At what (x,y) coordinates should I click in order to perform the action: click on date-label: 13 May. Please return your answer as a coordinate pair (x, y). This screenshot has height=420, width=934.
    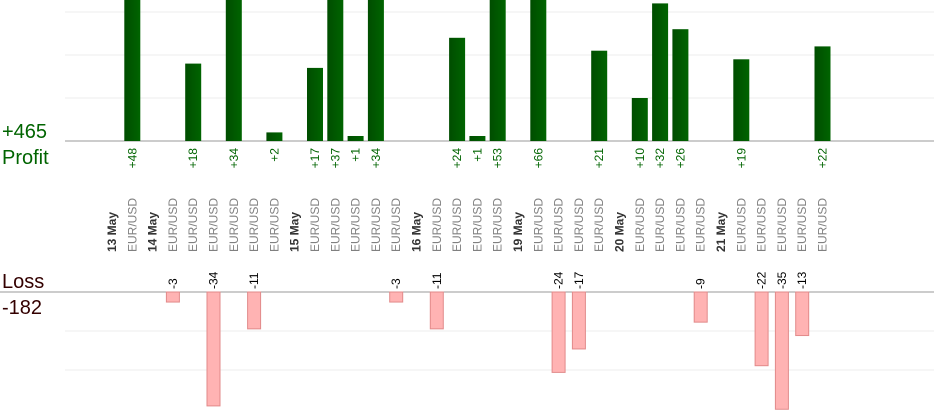
    Looking at the image, I should click on (112, 232).